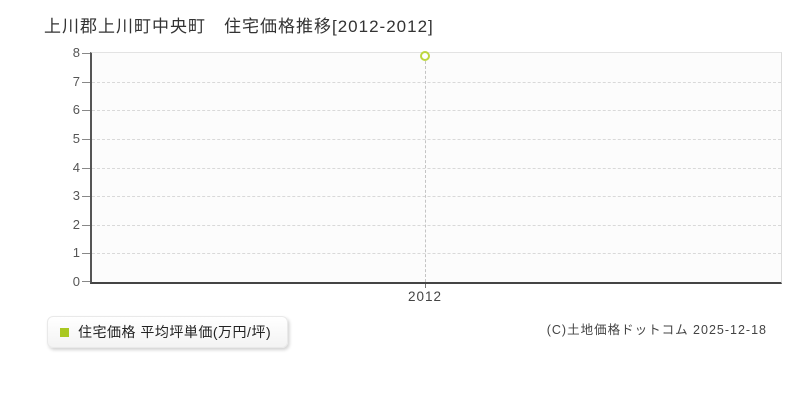 The width and height of the screenshot is (800, 400). What do you see at coordinates (656, 330) in the screenshot?
I see `copyright-text: (C)土地価格ドットコム 2025-12-18` at bounding box center [656, 330].